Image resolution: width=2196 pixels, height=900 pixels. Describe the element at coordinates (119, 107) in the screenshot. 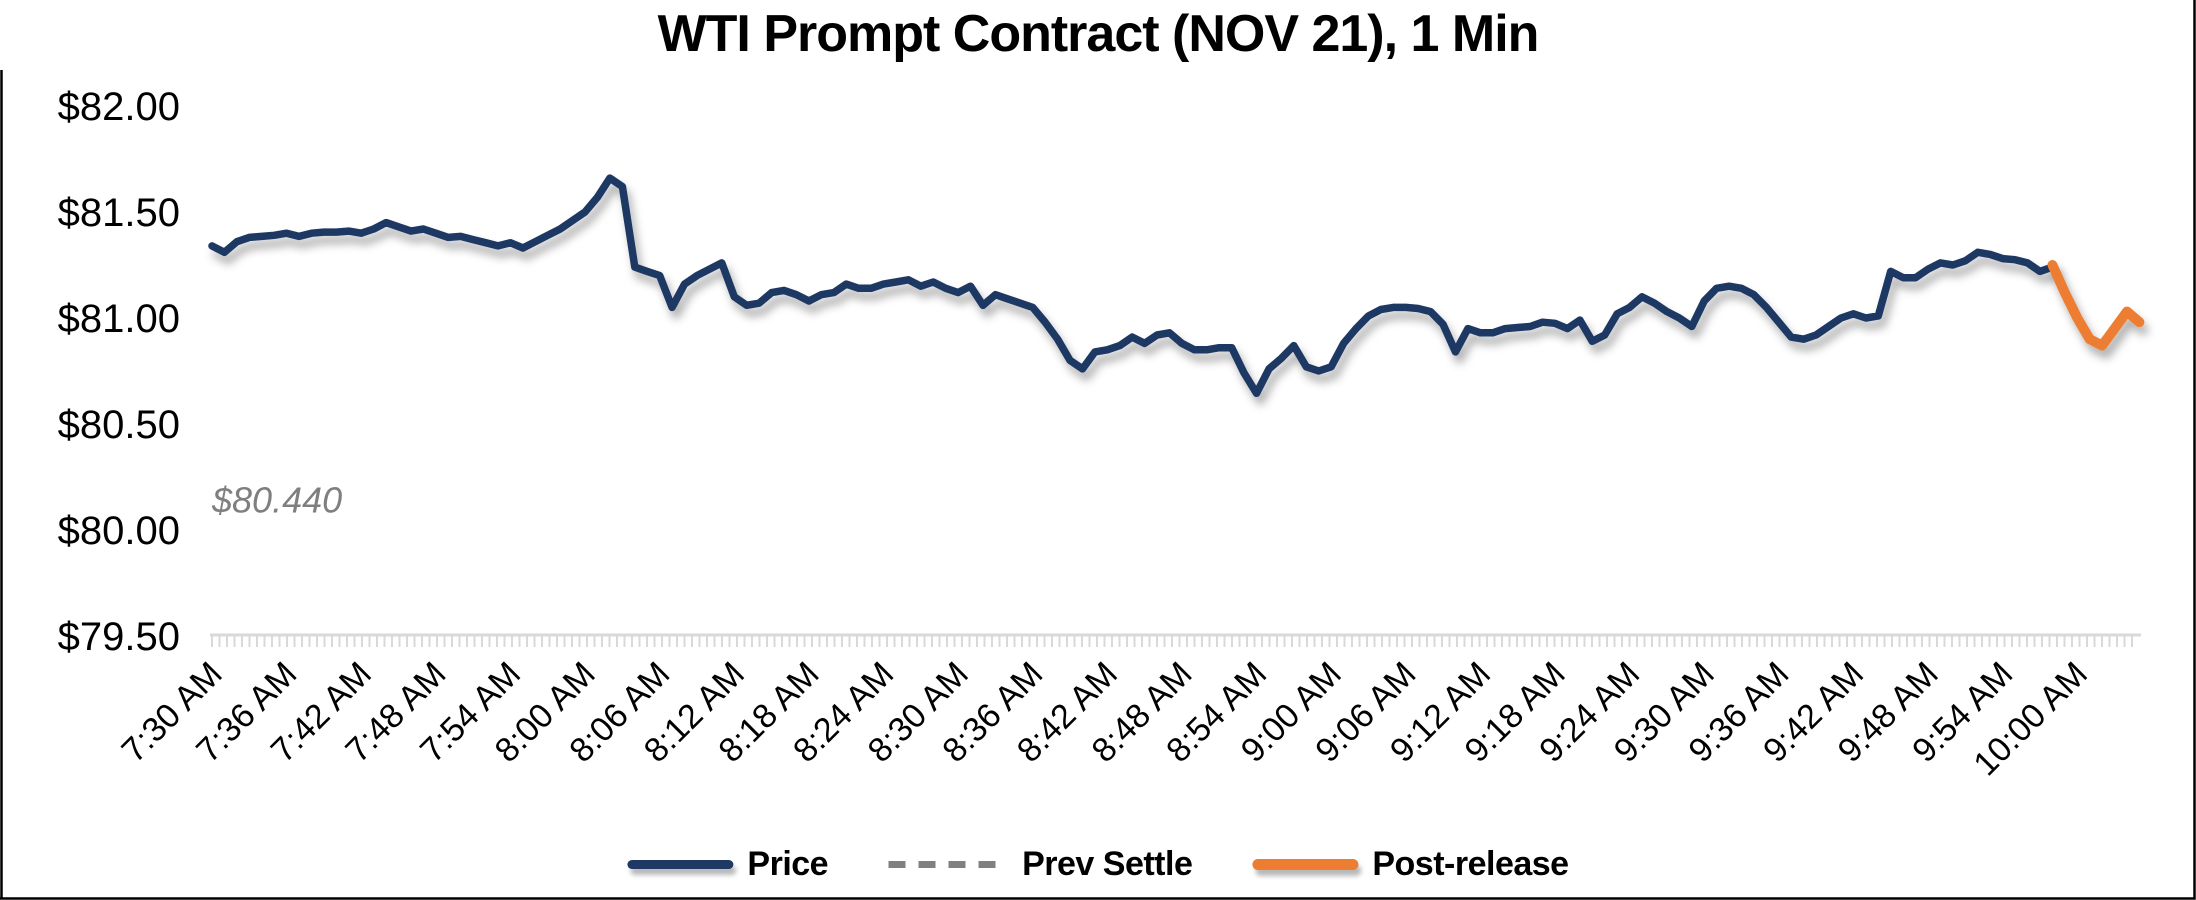

I see `y-axis-tick-label: $82.00` at that location.